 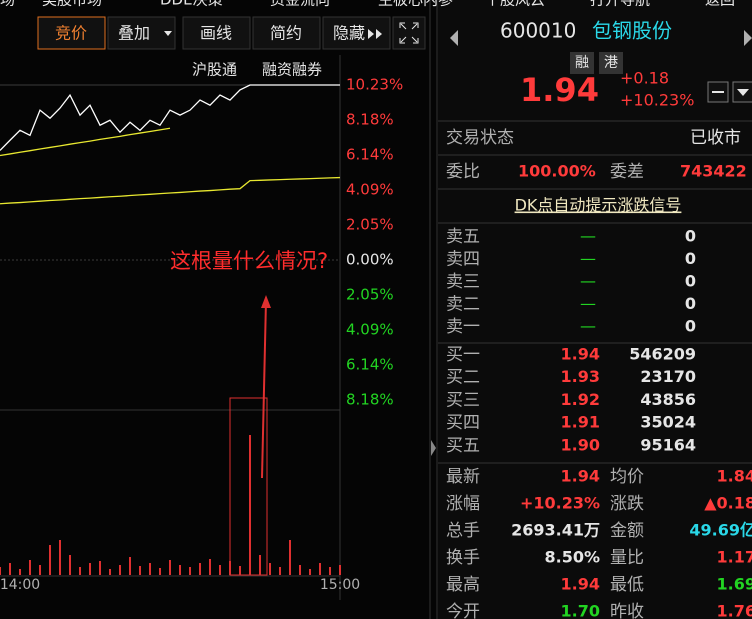 I want to click on annotation-arrowhead, so click(x=266, y=301).